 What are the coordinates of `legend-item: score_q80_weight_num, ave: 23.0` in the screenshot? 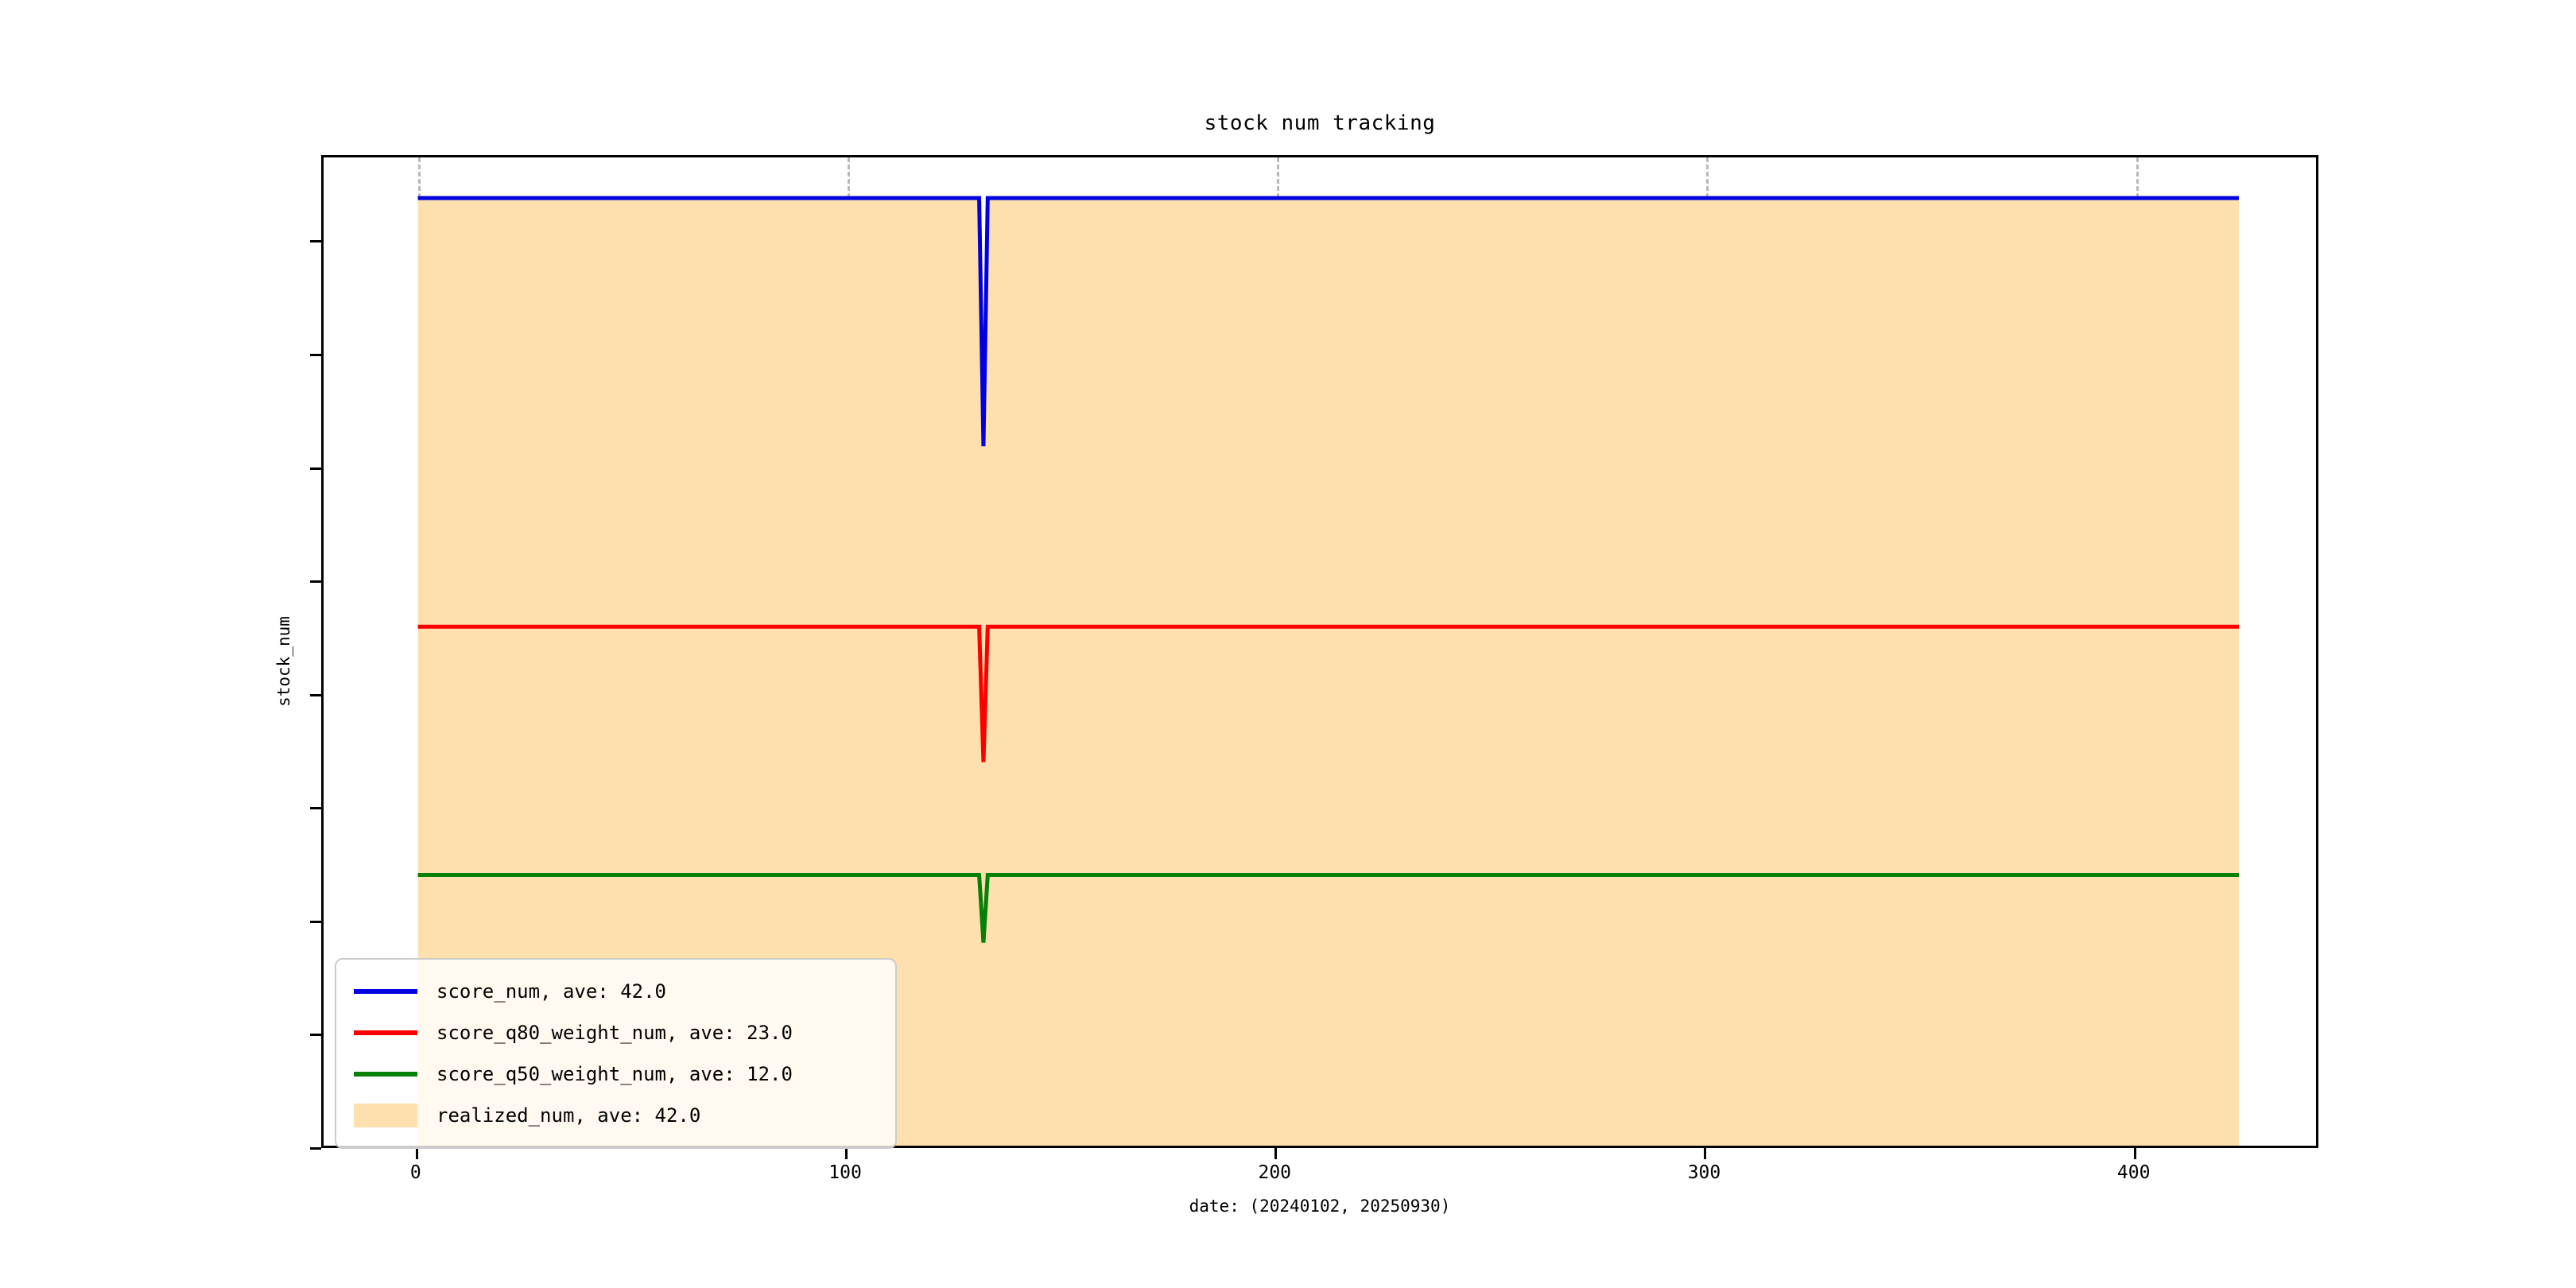 It's located at (615, 1033).